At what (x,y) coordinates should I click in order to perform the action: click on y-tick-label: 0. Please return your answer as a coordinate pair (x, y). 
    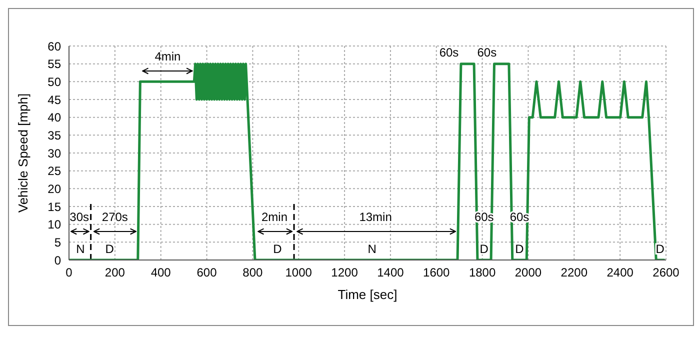
    Looking at the image, I should click on (58, 260).